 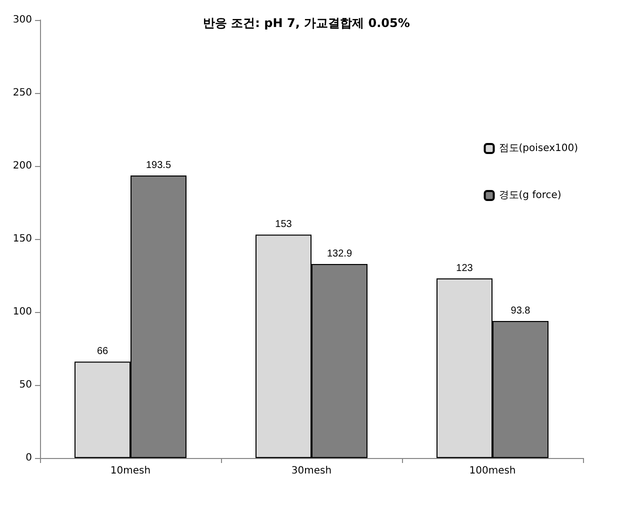 I want to click on y-tick-label: 50, so click(x=25, y=385).